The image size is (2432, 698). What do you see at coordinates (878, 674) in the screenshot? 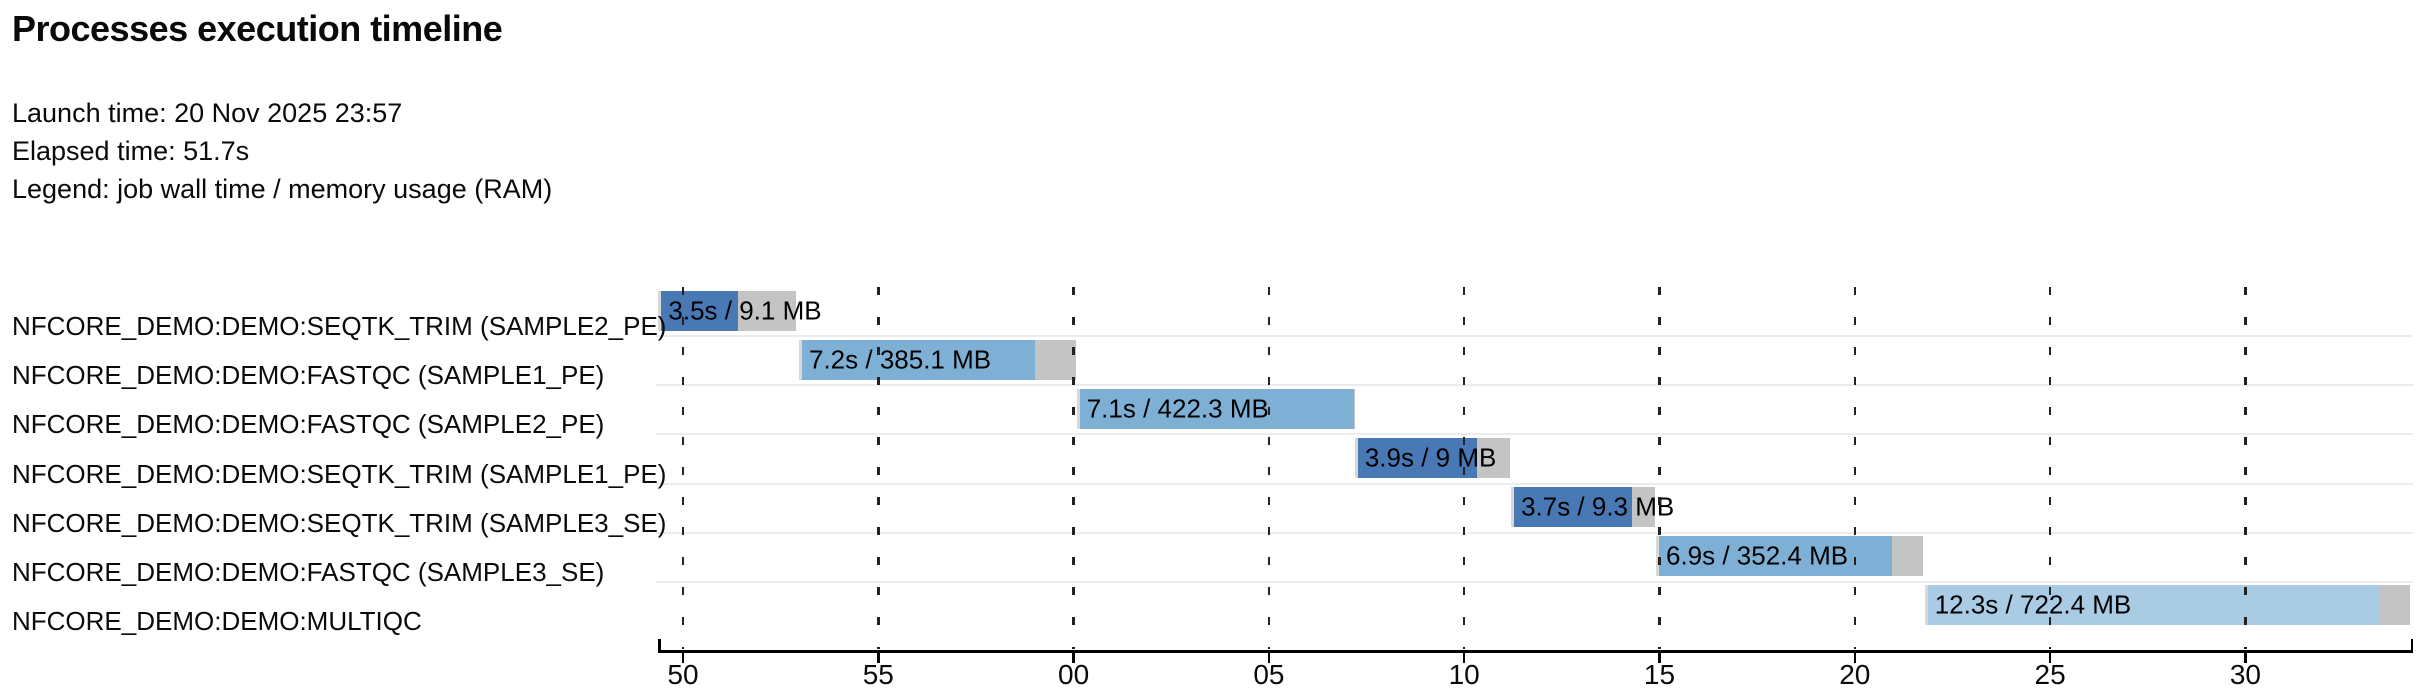
I see `x-axis-tick-label: 55` at bounding box center [878, 674].